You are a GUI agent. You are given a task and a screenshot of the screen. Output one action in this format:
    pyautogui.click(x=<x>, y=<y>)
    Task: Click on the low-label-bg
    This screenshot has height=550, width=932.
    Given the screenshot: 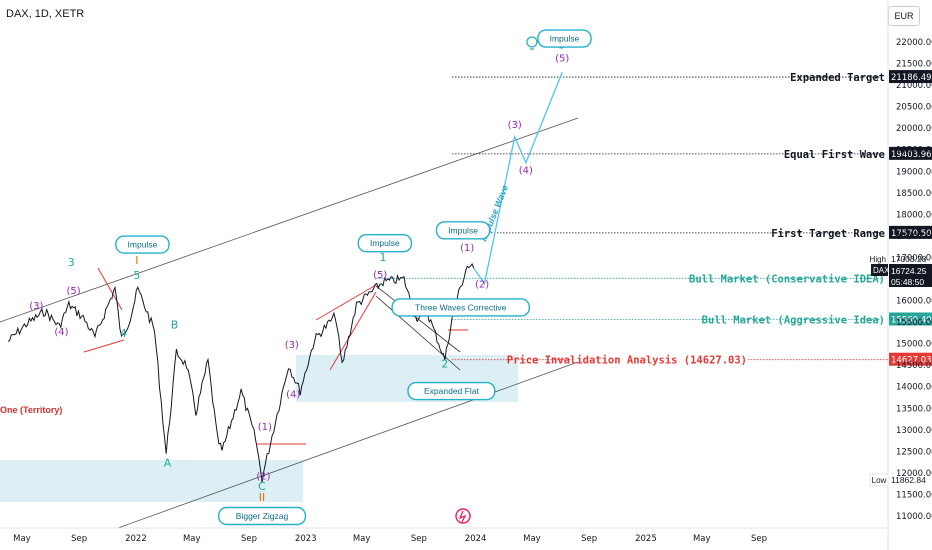 What is the action you would take?
    pyautogui.click(x=879, y=480)
    